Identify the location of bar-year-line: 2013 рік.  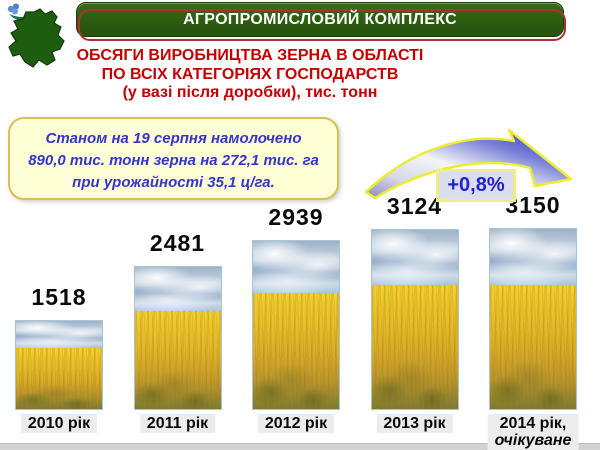
(414, 423).